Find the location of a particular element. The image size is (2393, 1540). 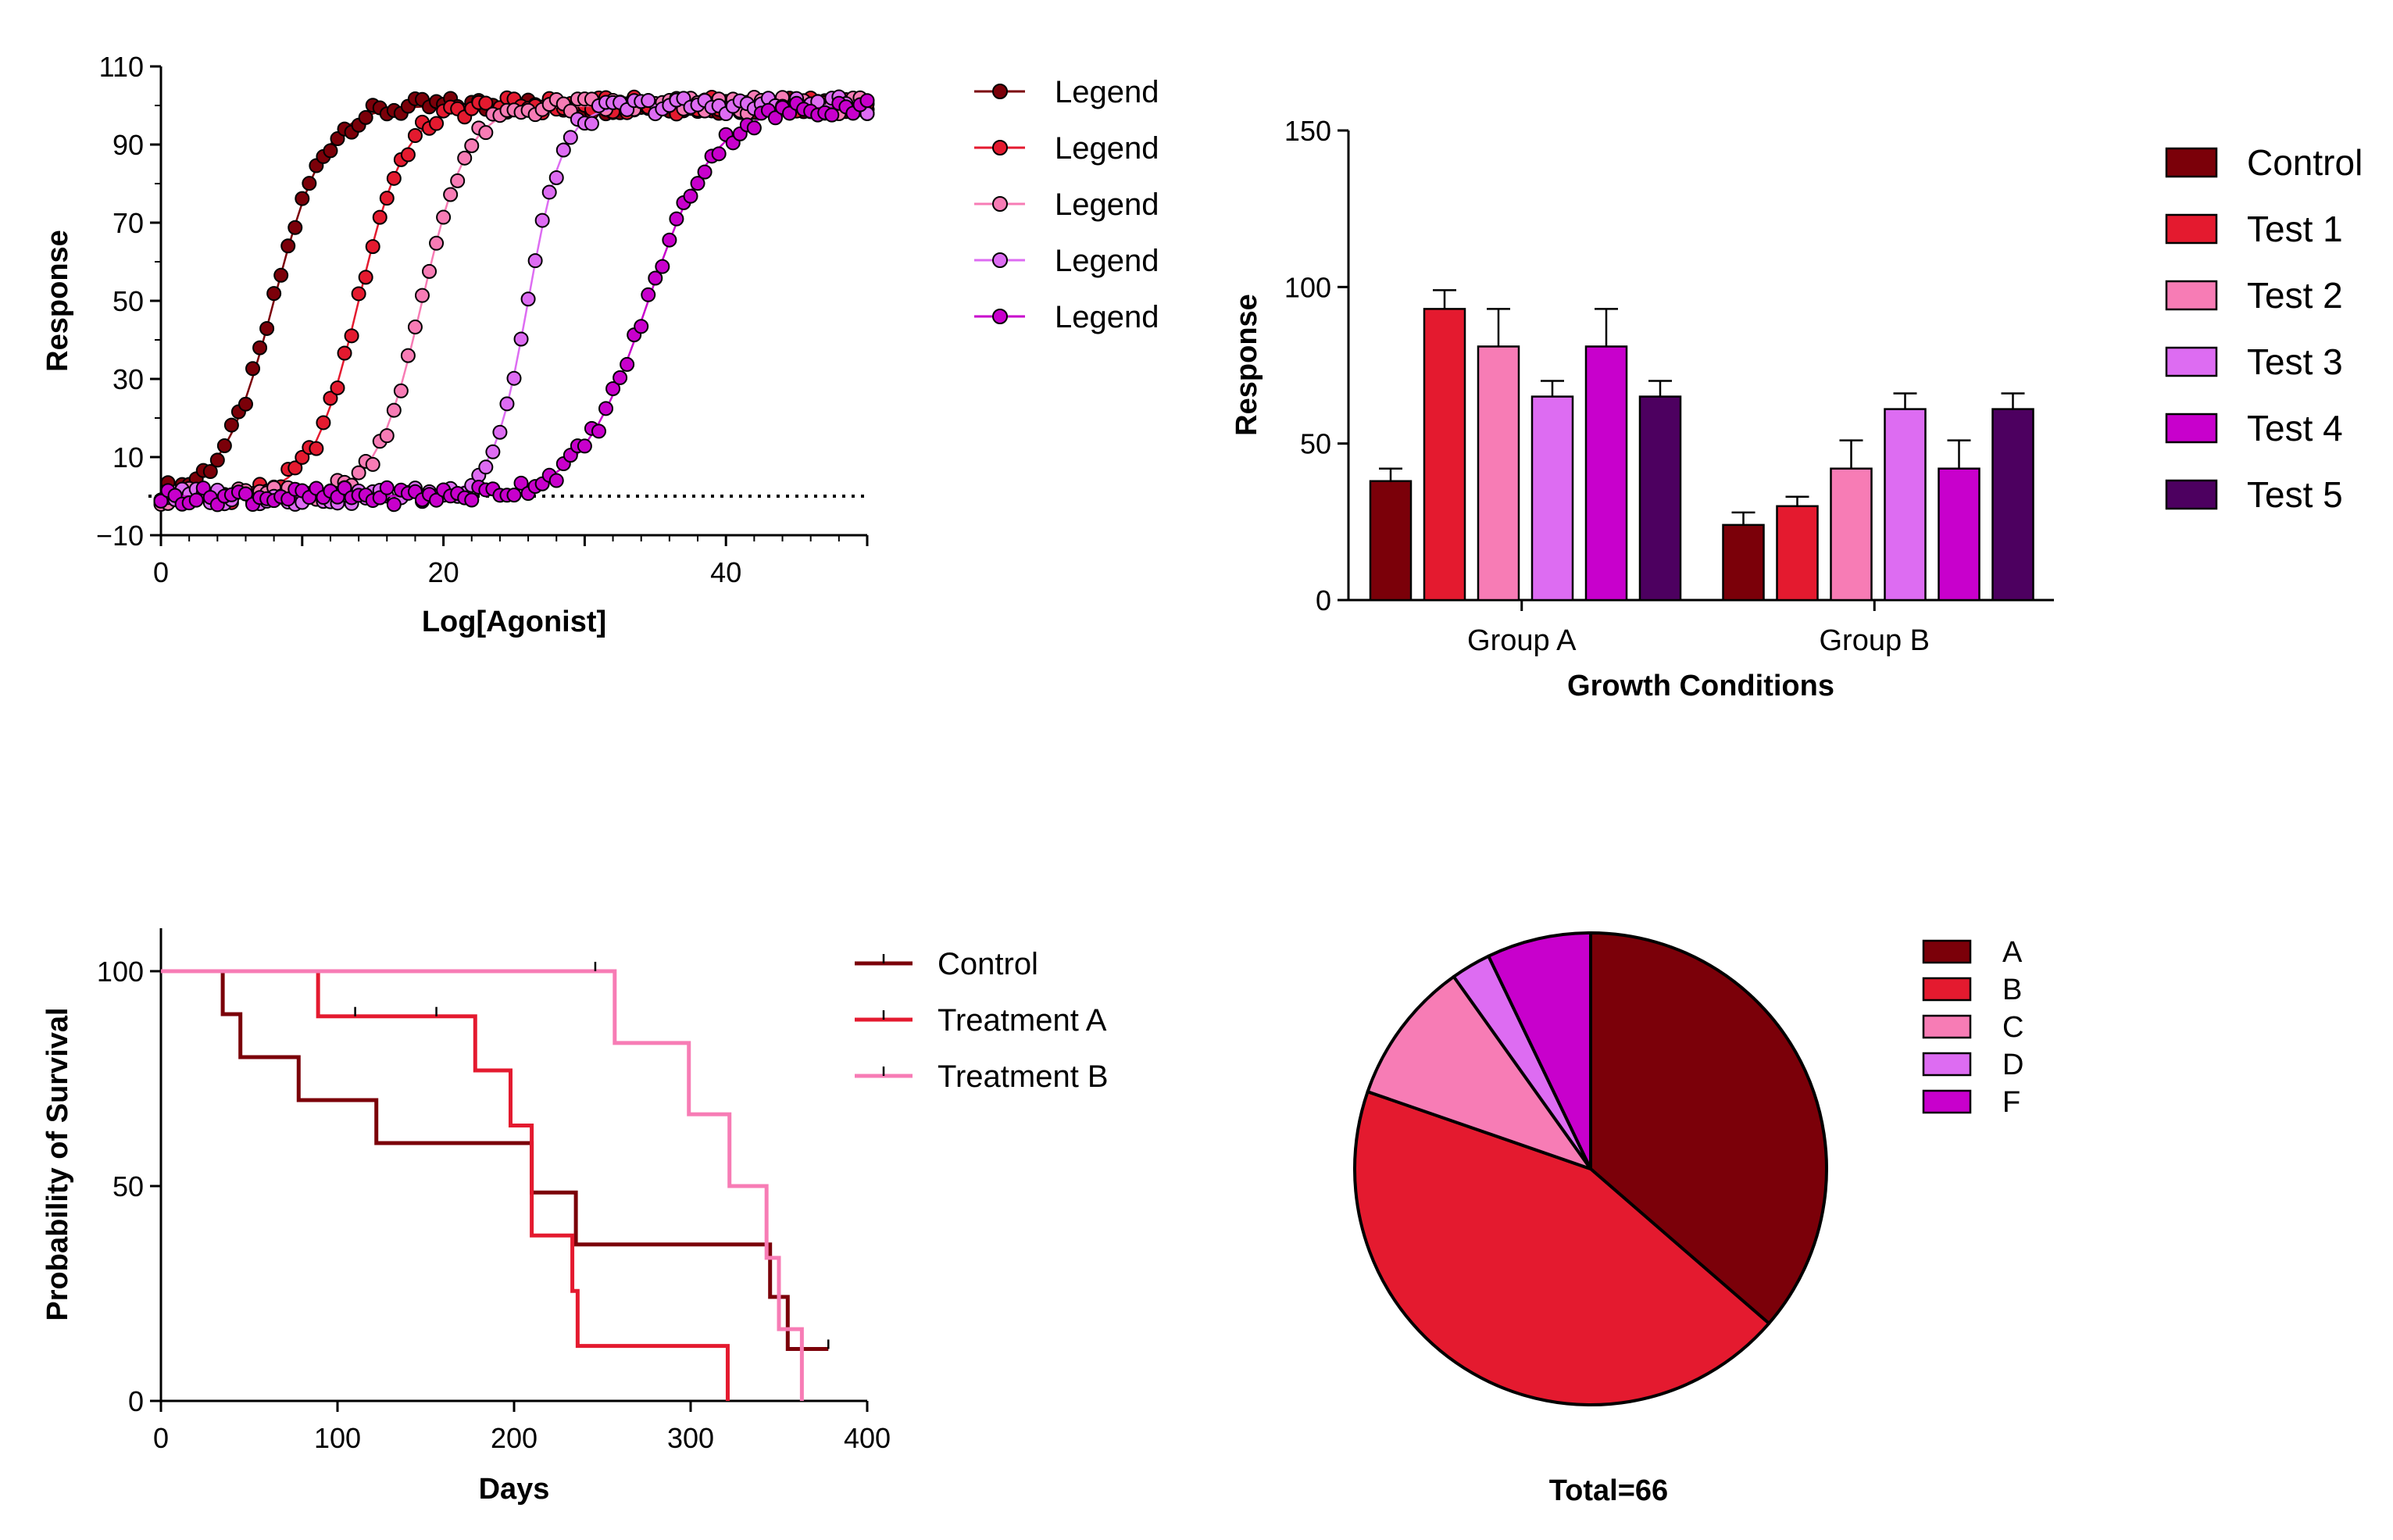

survival-y-ticks: 0 50 100 is located at coordinates (129, 1186).